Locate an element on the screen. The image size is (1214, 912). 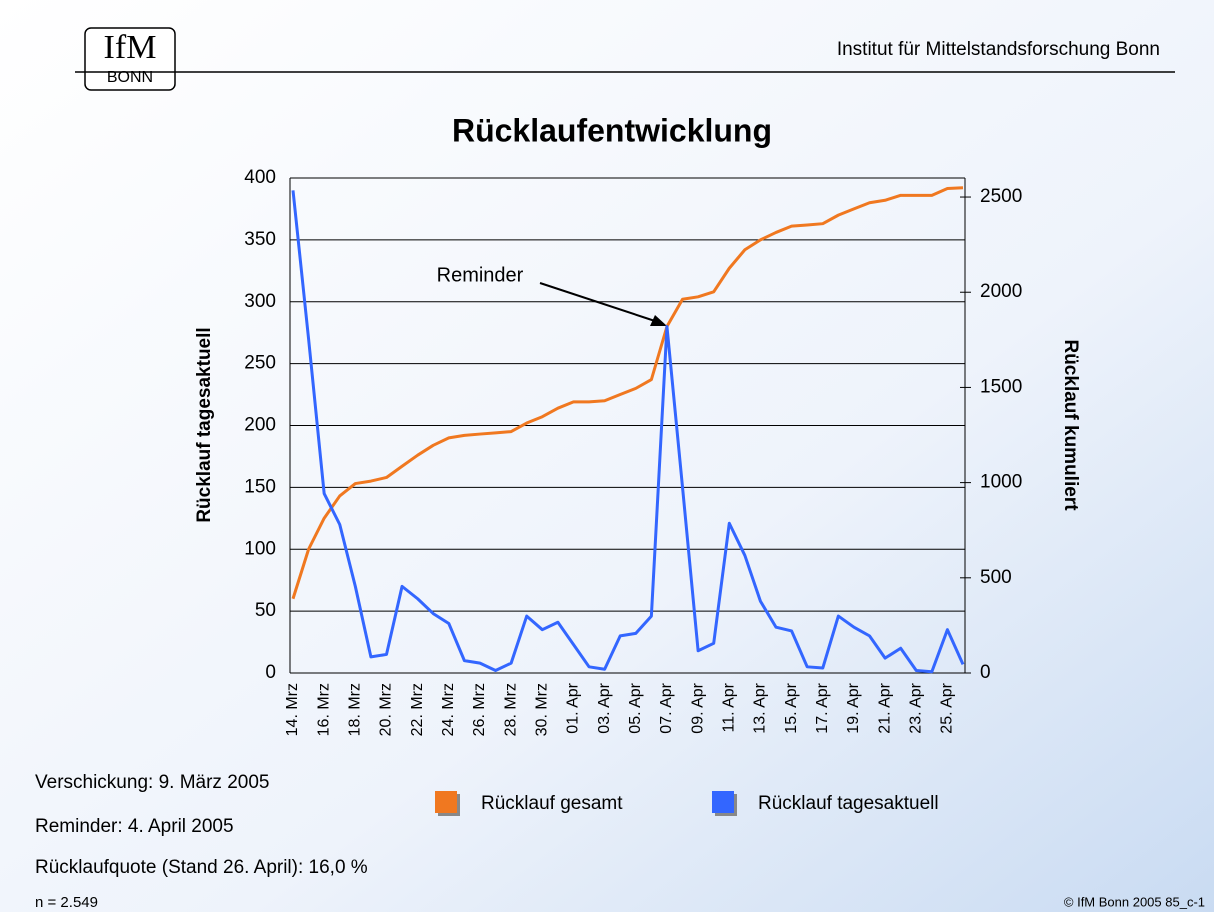
x-tick-label: 09. Apr is located at coordinates (697, 707).